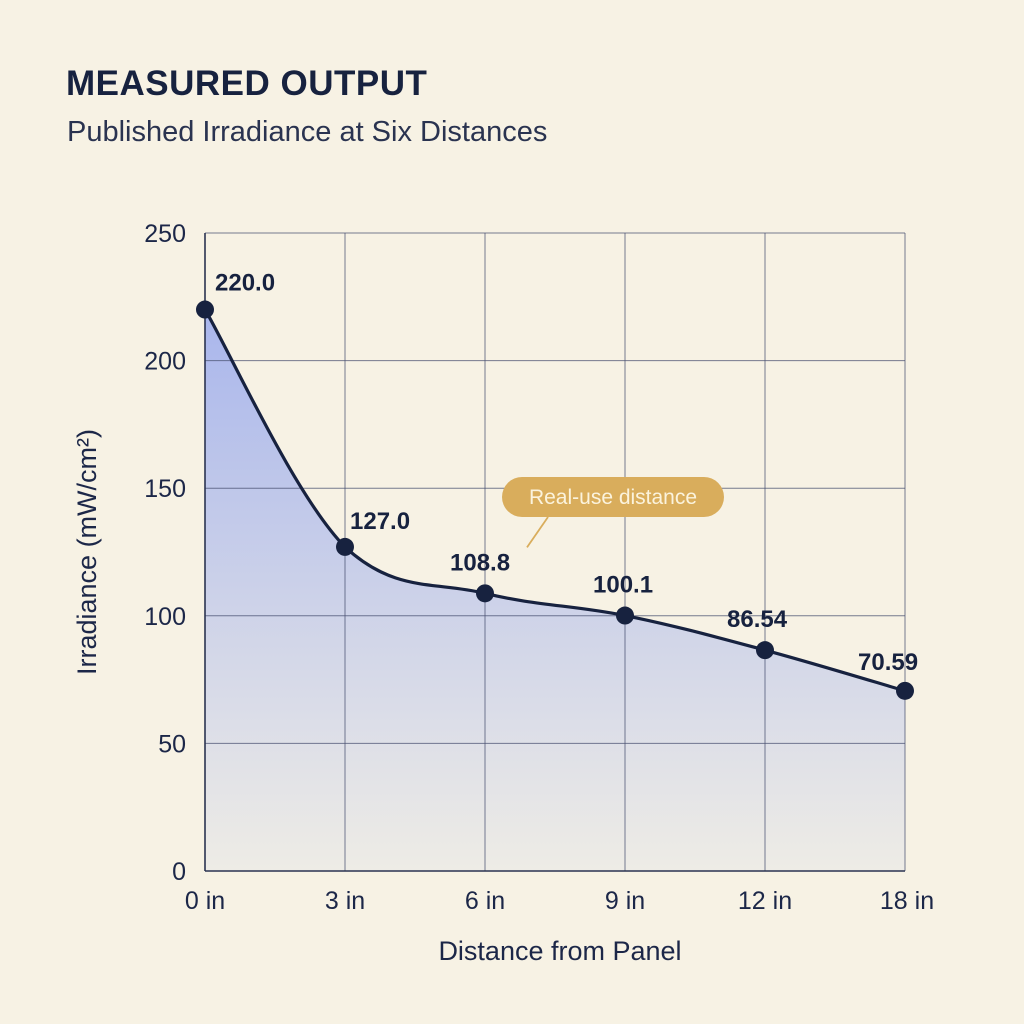 This screenshot has width=1024, height=1024. I want to click on x-axis-ticks: 0 in 3 in 6 in 9 in 12 in 18 in, so click(559, 901).